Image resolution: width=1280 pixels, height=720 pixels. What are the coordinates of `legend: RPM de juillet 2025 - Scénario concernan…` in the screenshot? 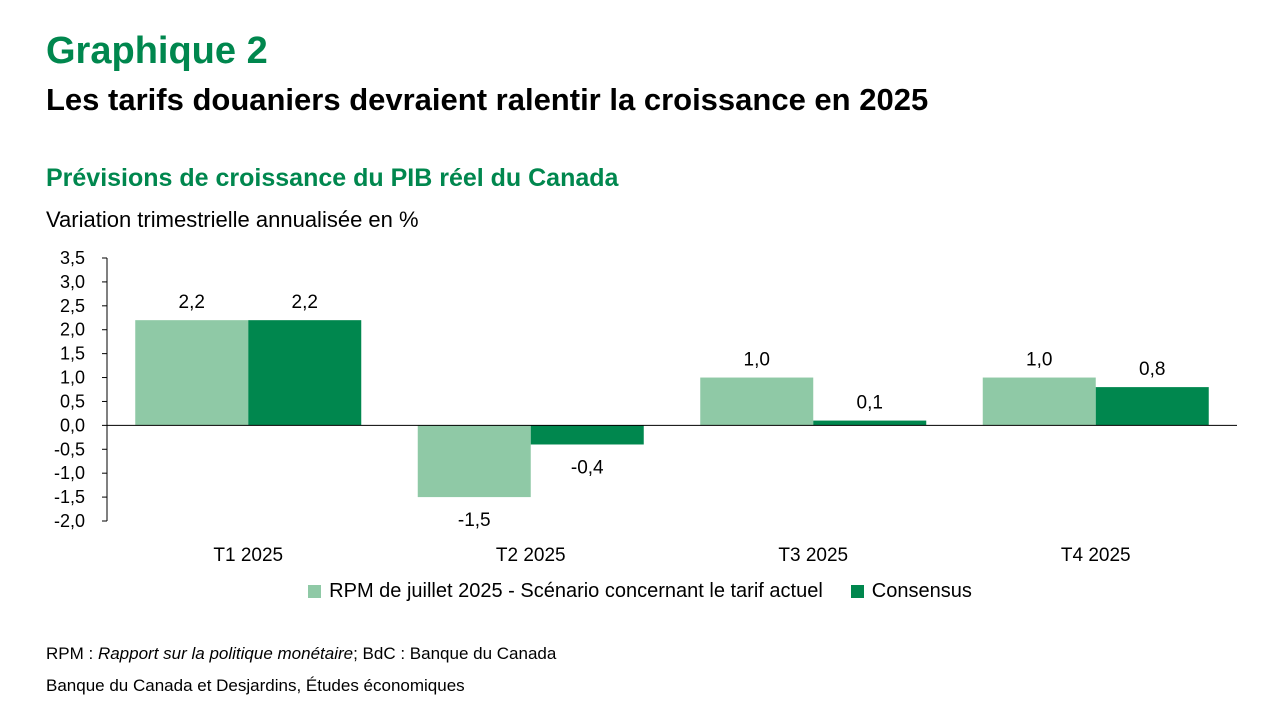 It's located at (640, 591).